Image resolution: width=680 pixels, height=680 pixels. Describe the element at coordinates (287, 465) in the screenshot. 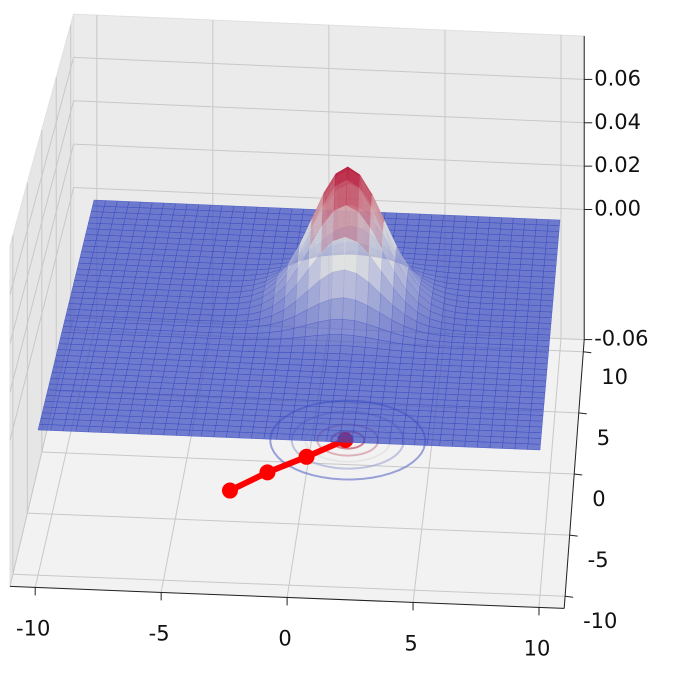

I see `descent-path` at that location.